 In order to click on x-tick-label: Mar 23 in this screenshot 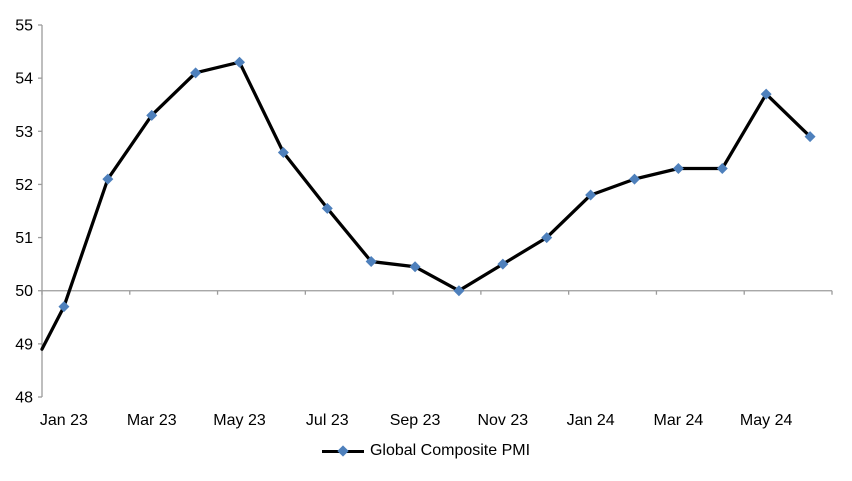, I will do `click(152, 420)`.